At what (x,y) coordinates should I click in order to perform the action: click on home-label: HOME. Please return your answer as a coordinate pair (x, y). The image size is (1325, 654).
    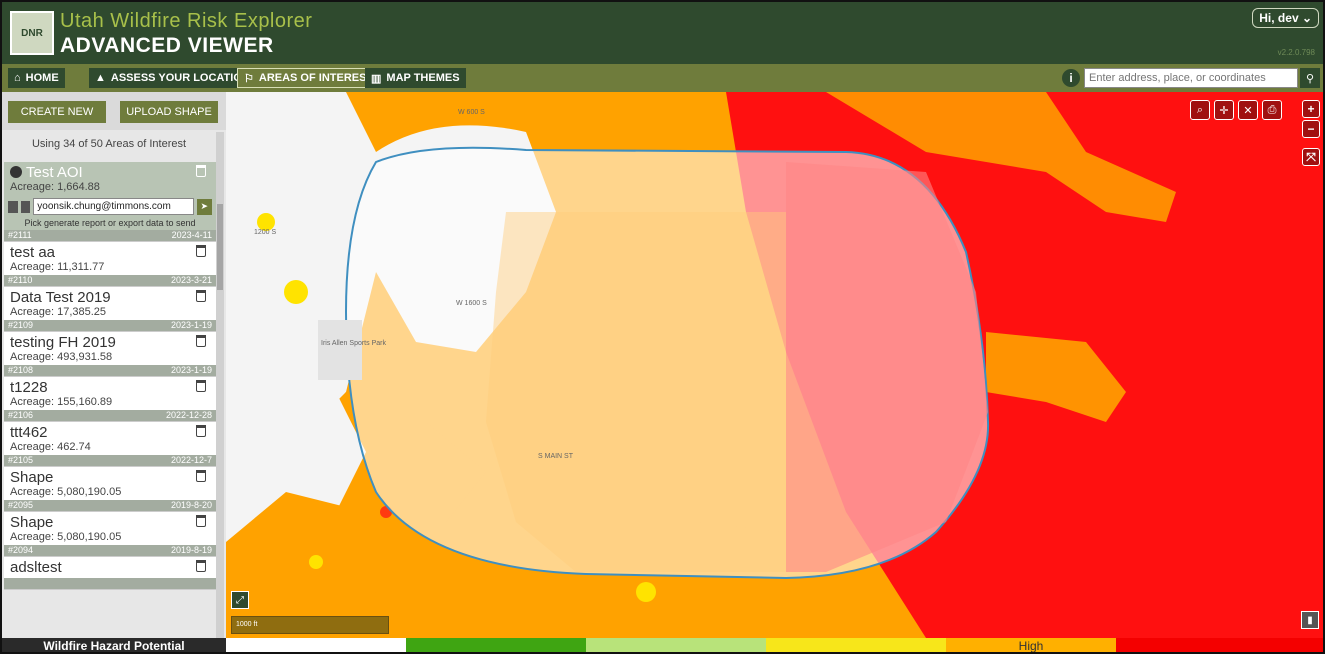
    Looking at the image, I should click on (42, 78).